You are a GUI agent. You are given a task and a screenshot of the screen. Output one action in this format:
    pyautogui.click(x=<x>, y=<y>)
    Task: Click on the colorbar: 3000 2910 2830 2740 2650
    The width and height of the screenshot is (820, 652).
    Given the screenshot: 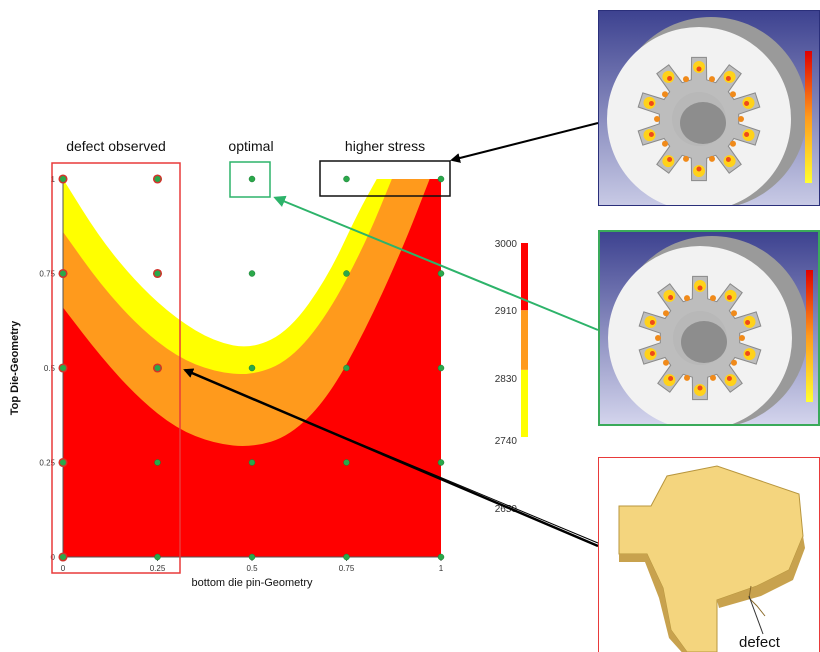 What is the action you would take?
    pyautogui.click(x=511, y=377)
    